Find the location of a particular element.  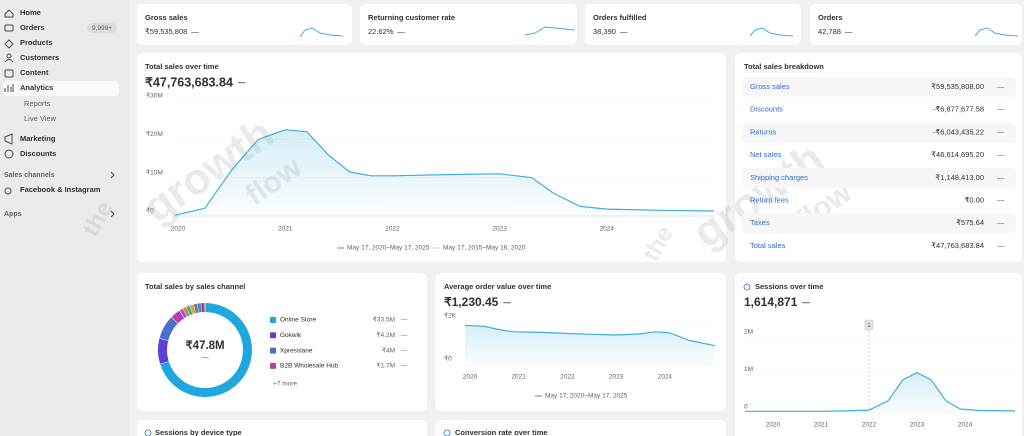

row-value: ₹59,535,808.00 is located at coordinates (957, 86).